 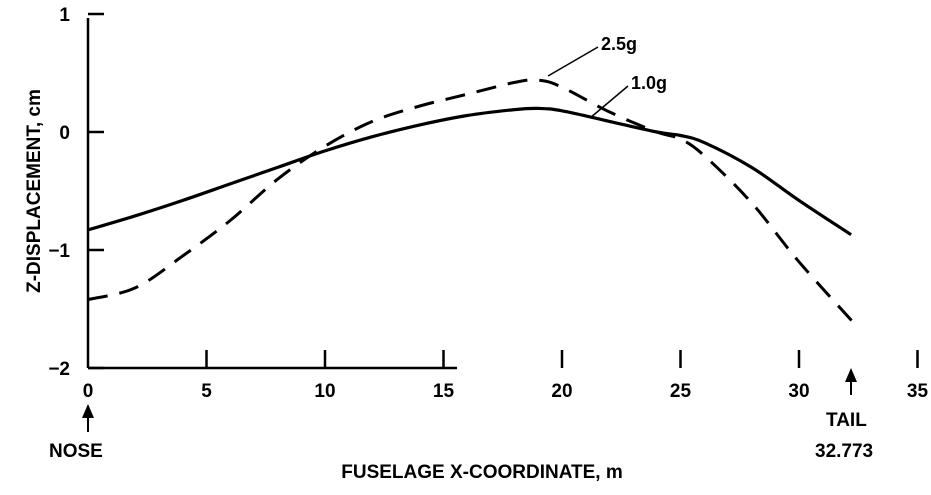 What do you see at coordinates (444, 391) in the screenshot?
I see `x-tick-label: 15` at bounding box center [444, 391].